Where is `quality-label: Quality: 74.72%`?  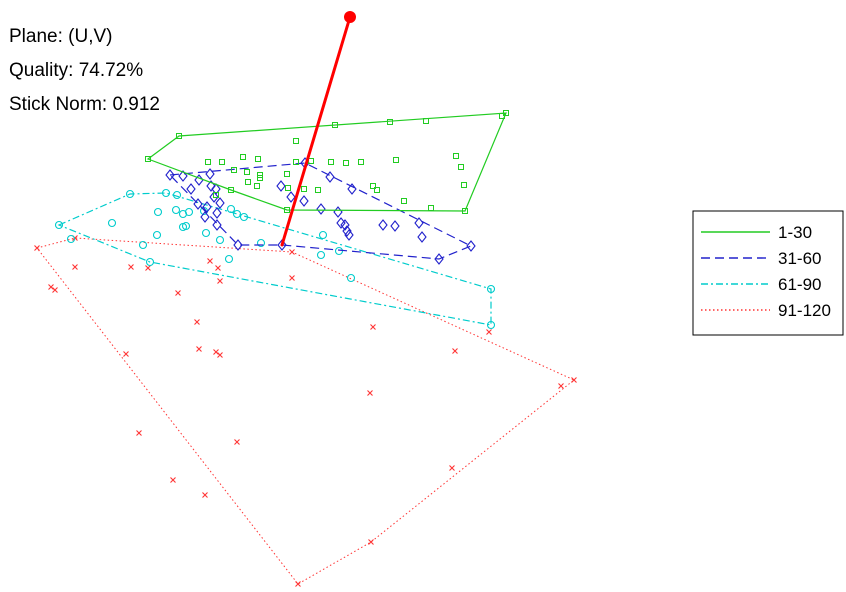 quality-label: Quality: 74.72% is located at coordinates (76, 70).